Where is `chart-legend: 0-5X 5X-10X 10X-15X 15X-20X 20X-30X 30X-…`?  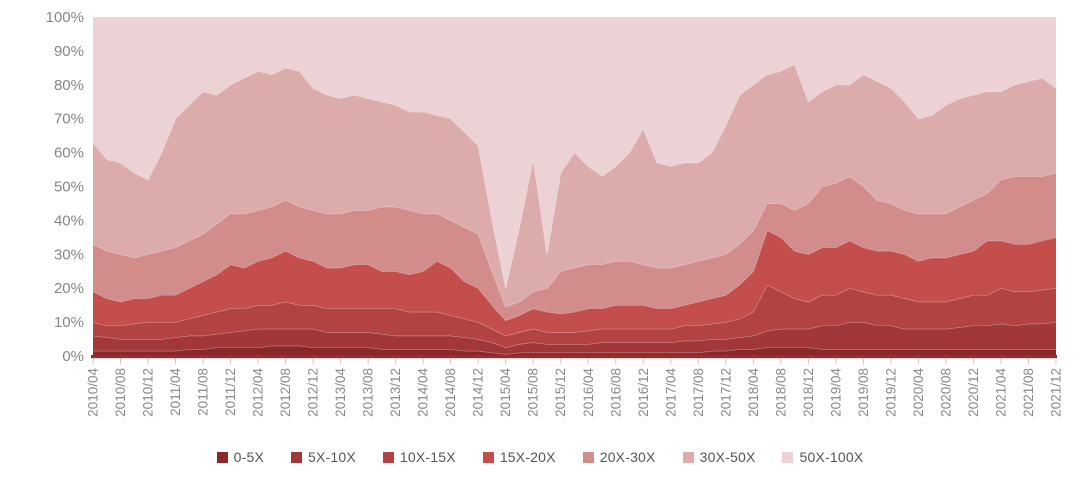 chart-legend: 0-5X 5X-10X 10X-15X 15X-20X 20X-30X 30X-… is located at coordinates (540, 457).